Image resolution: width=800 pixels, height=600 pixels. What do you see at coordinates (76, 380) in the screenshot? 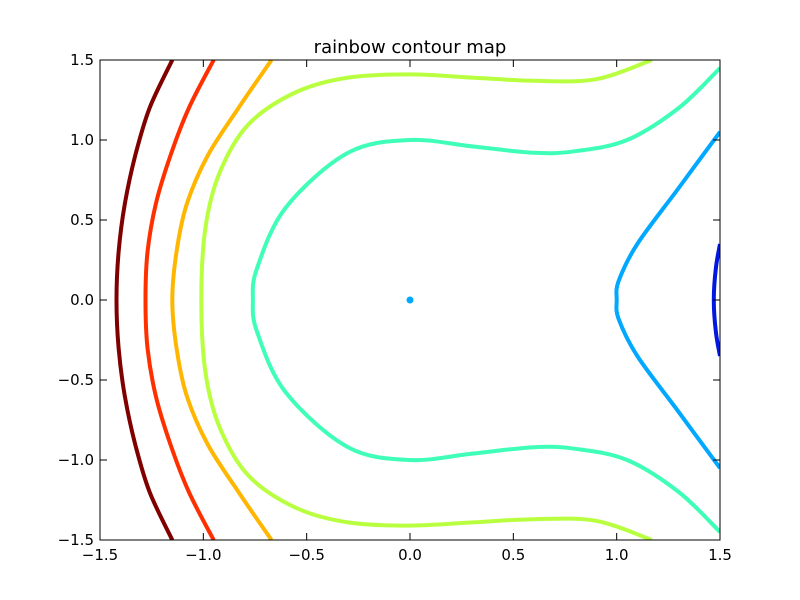
I see `y-tick-label: −0.5` at bounding box center [76, 380].